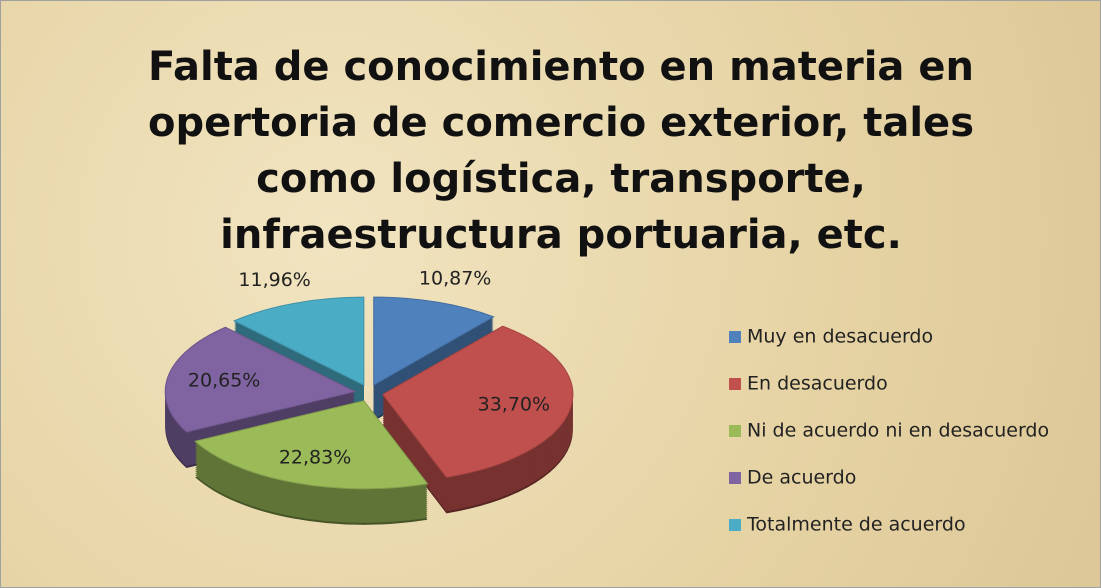 This screenshot has width=1101, height=588. What do you see at coordinates (840, 337) in the screenshot?
I see `legend-label: Muy en desacuerdo` at bounding box center [840, 337].